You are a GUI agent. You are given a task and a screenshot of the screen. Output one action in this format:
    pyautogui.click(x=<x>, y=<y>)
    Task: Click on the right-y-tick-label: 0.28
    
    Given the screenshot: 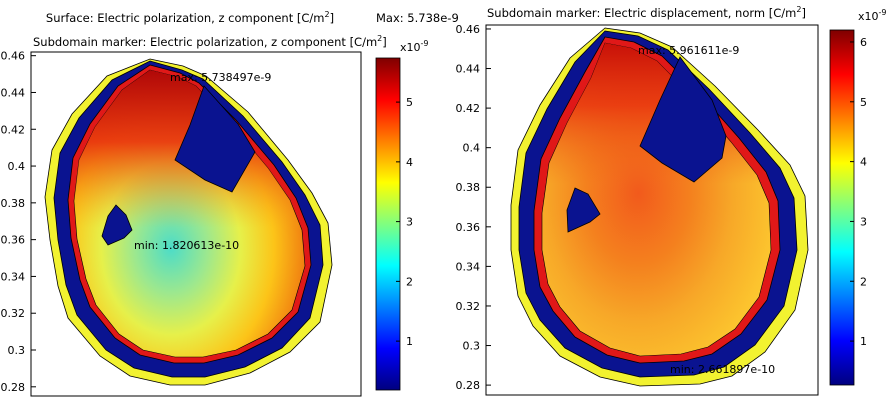 What is the action you would take?
    pyautogui.click(x=468, y=385)
    